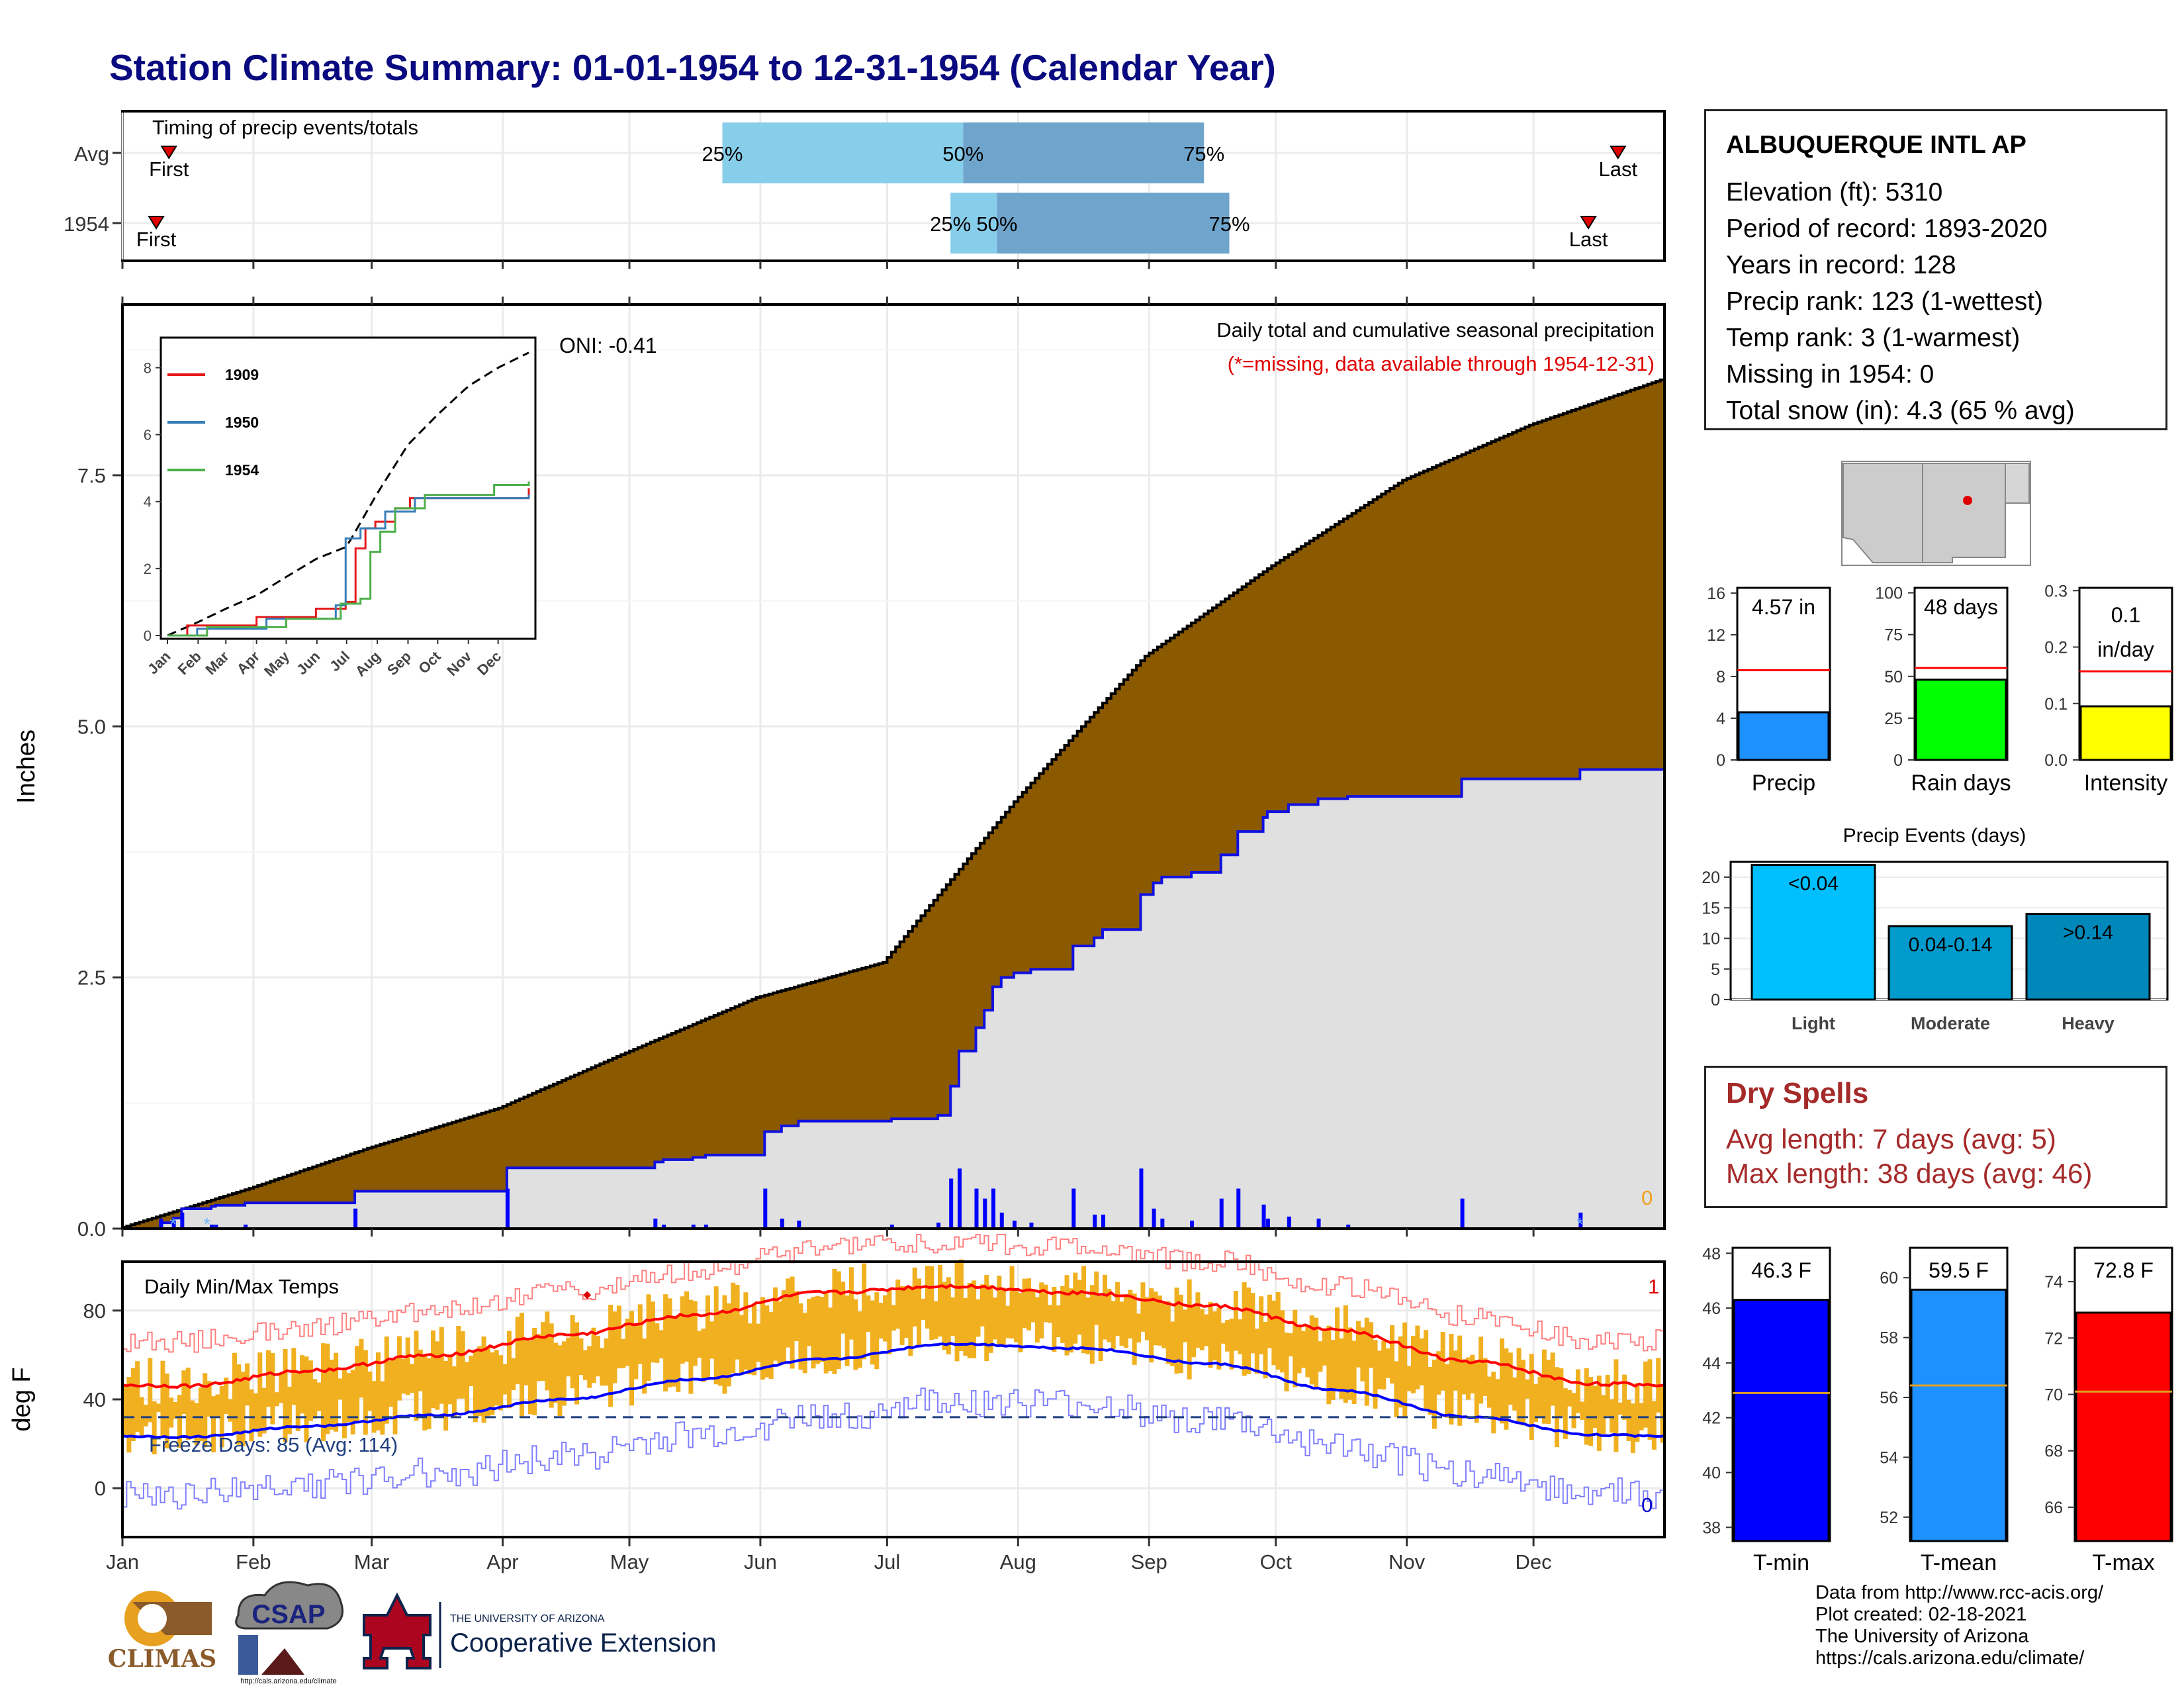 The height and width of the screenshot is (1688, 2184). What do you see at coordinates (2056, 760) in the screenshot?
I see `summary-ytick-label: 0.0` at bounding box center [2056, 760].